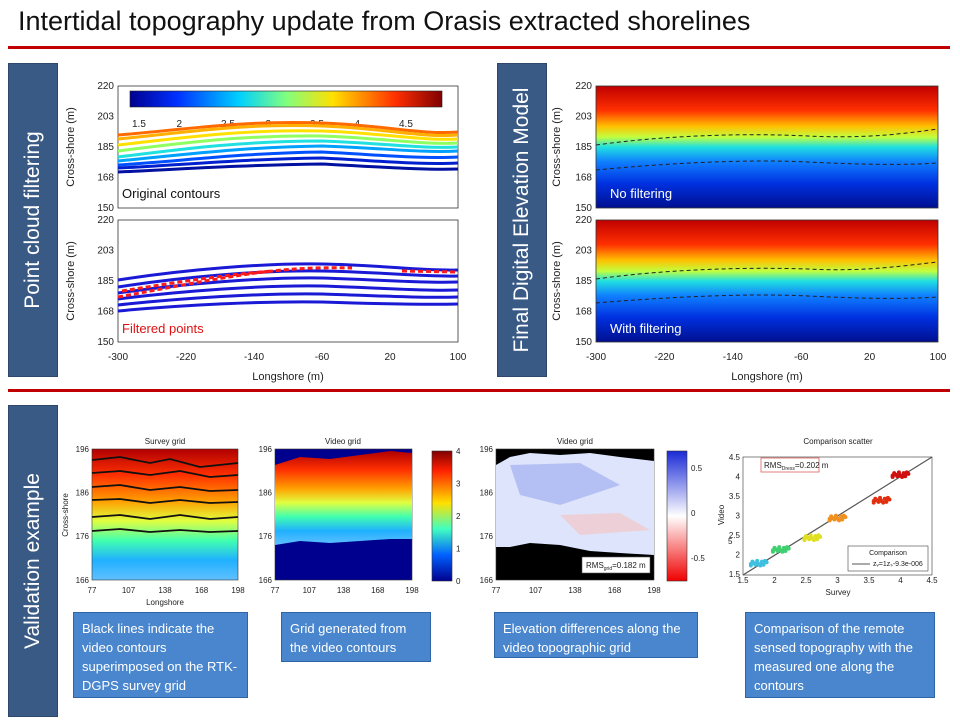  Describe the element at coordinates (773, 465) in the screenshot. I see `scatter-rms-label: RMS` at that location.